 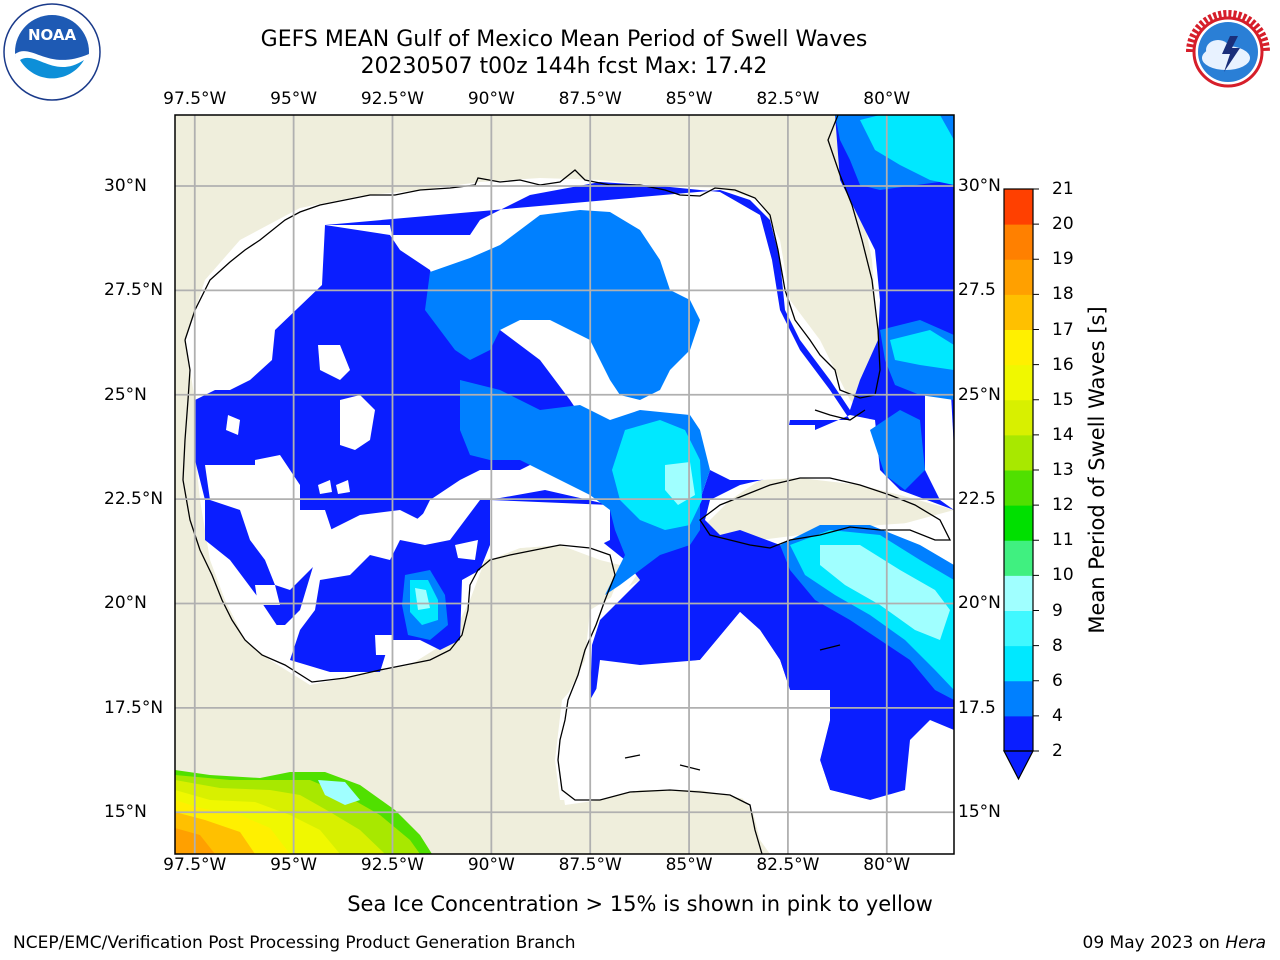 I want to click on lat-tick-right: 15°N, so click(x=979, y=812).